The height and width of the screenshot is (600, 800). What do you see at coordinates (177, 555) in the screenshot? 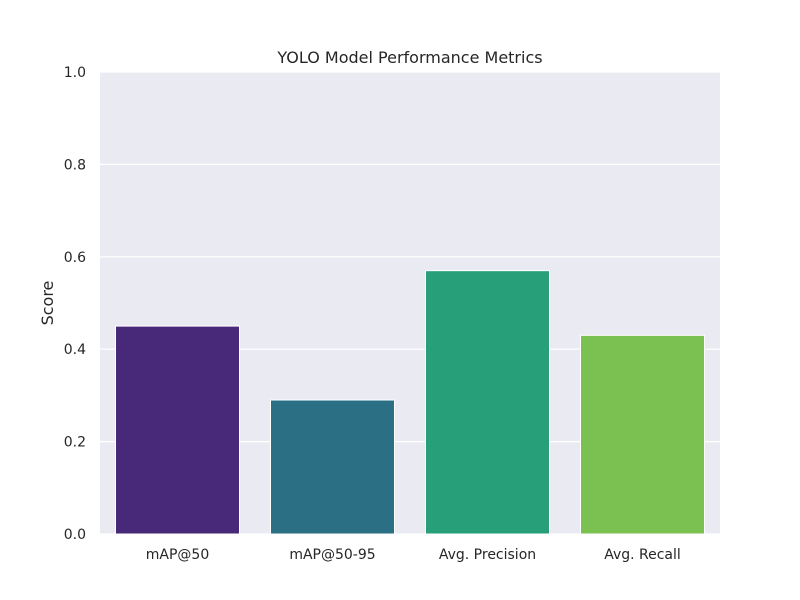
I see `x-tick-label-0: mAP@50` at bounding box center [177, 555].